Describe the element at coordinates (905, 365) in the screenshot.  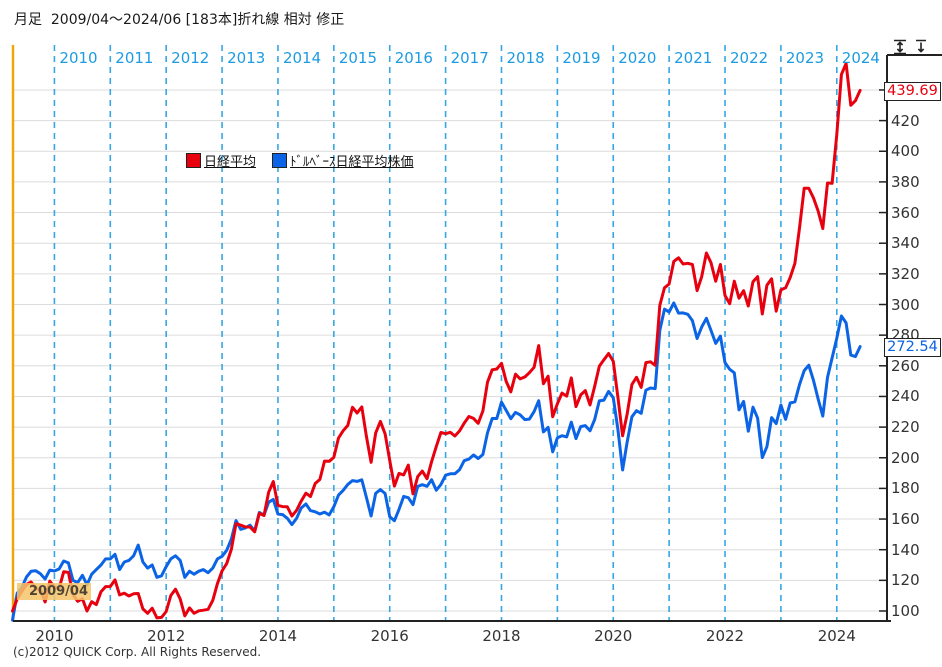
I see `y-axis-label: 260` at that location.